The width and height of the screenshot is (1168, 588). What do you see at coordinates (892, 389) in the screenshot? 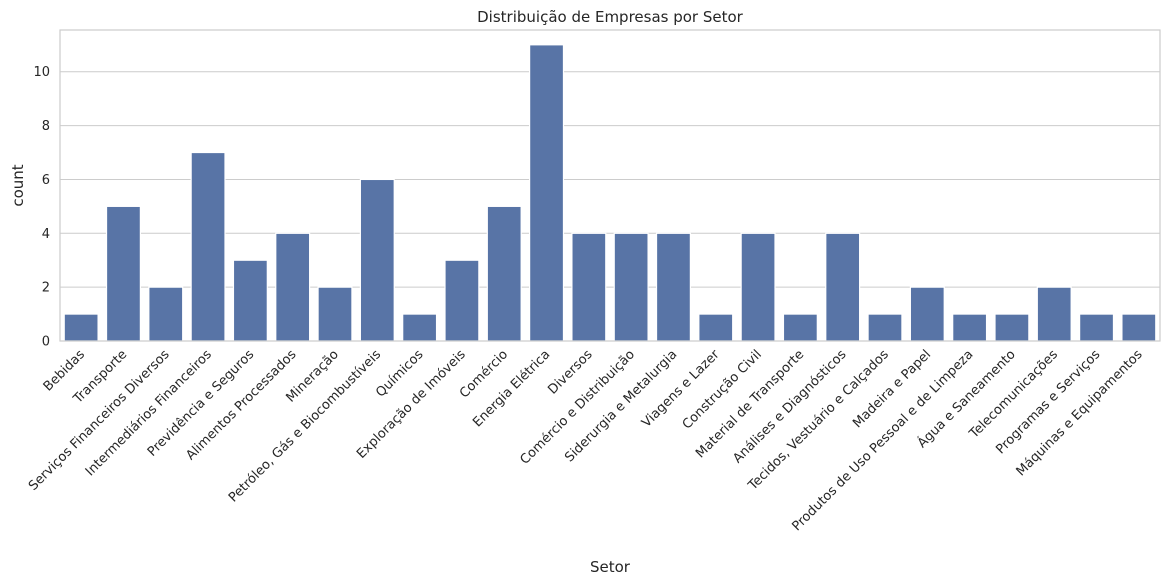
I see `x-tick-label: Madeira e Papel` at bounding box center [892, 389].